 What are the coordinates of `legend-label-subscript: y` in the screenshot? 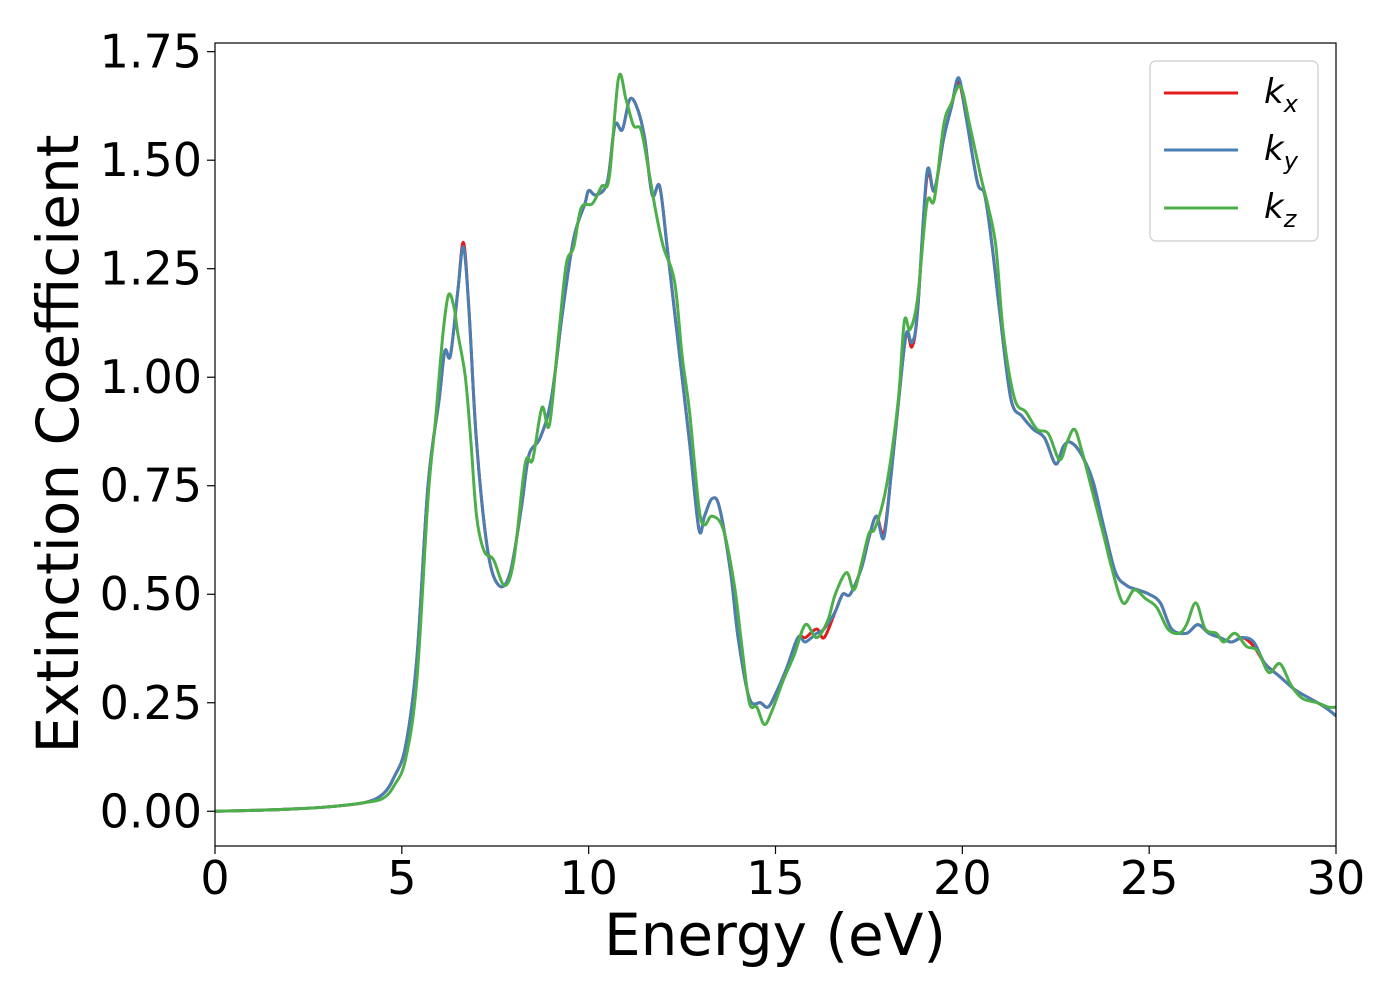 It's located at (1291, 161).